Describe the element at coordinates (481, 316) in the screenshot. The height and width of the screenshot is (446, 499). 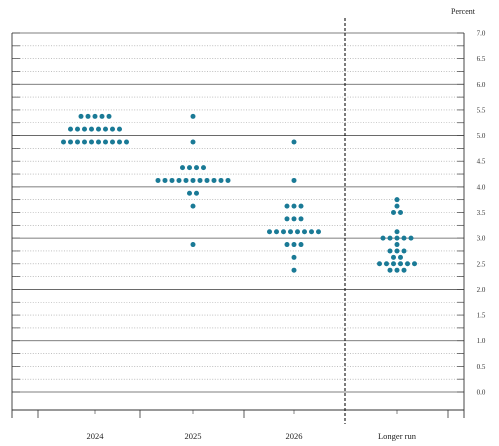
I see `y-tick-label: 1.5` at that location.